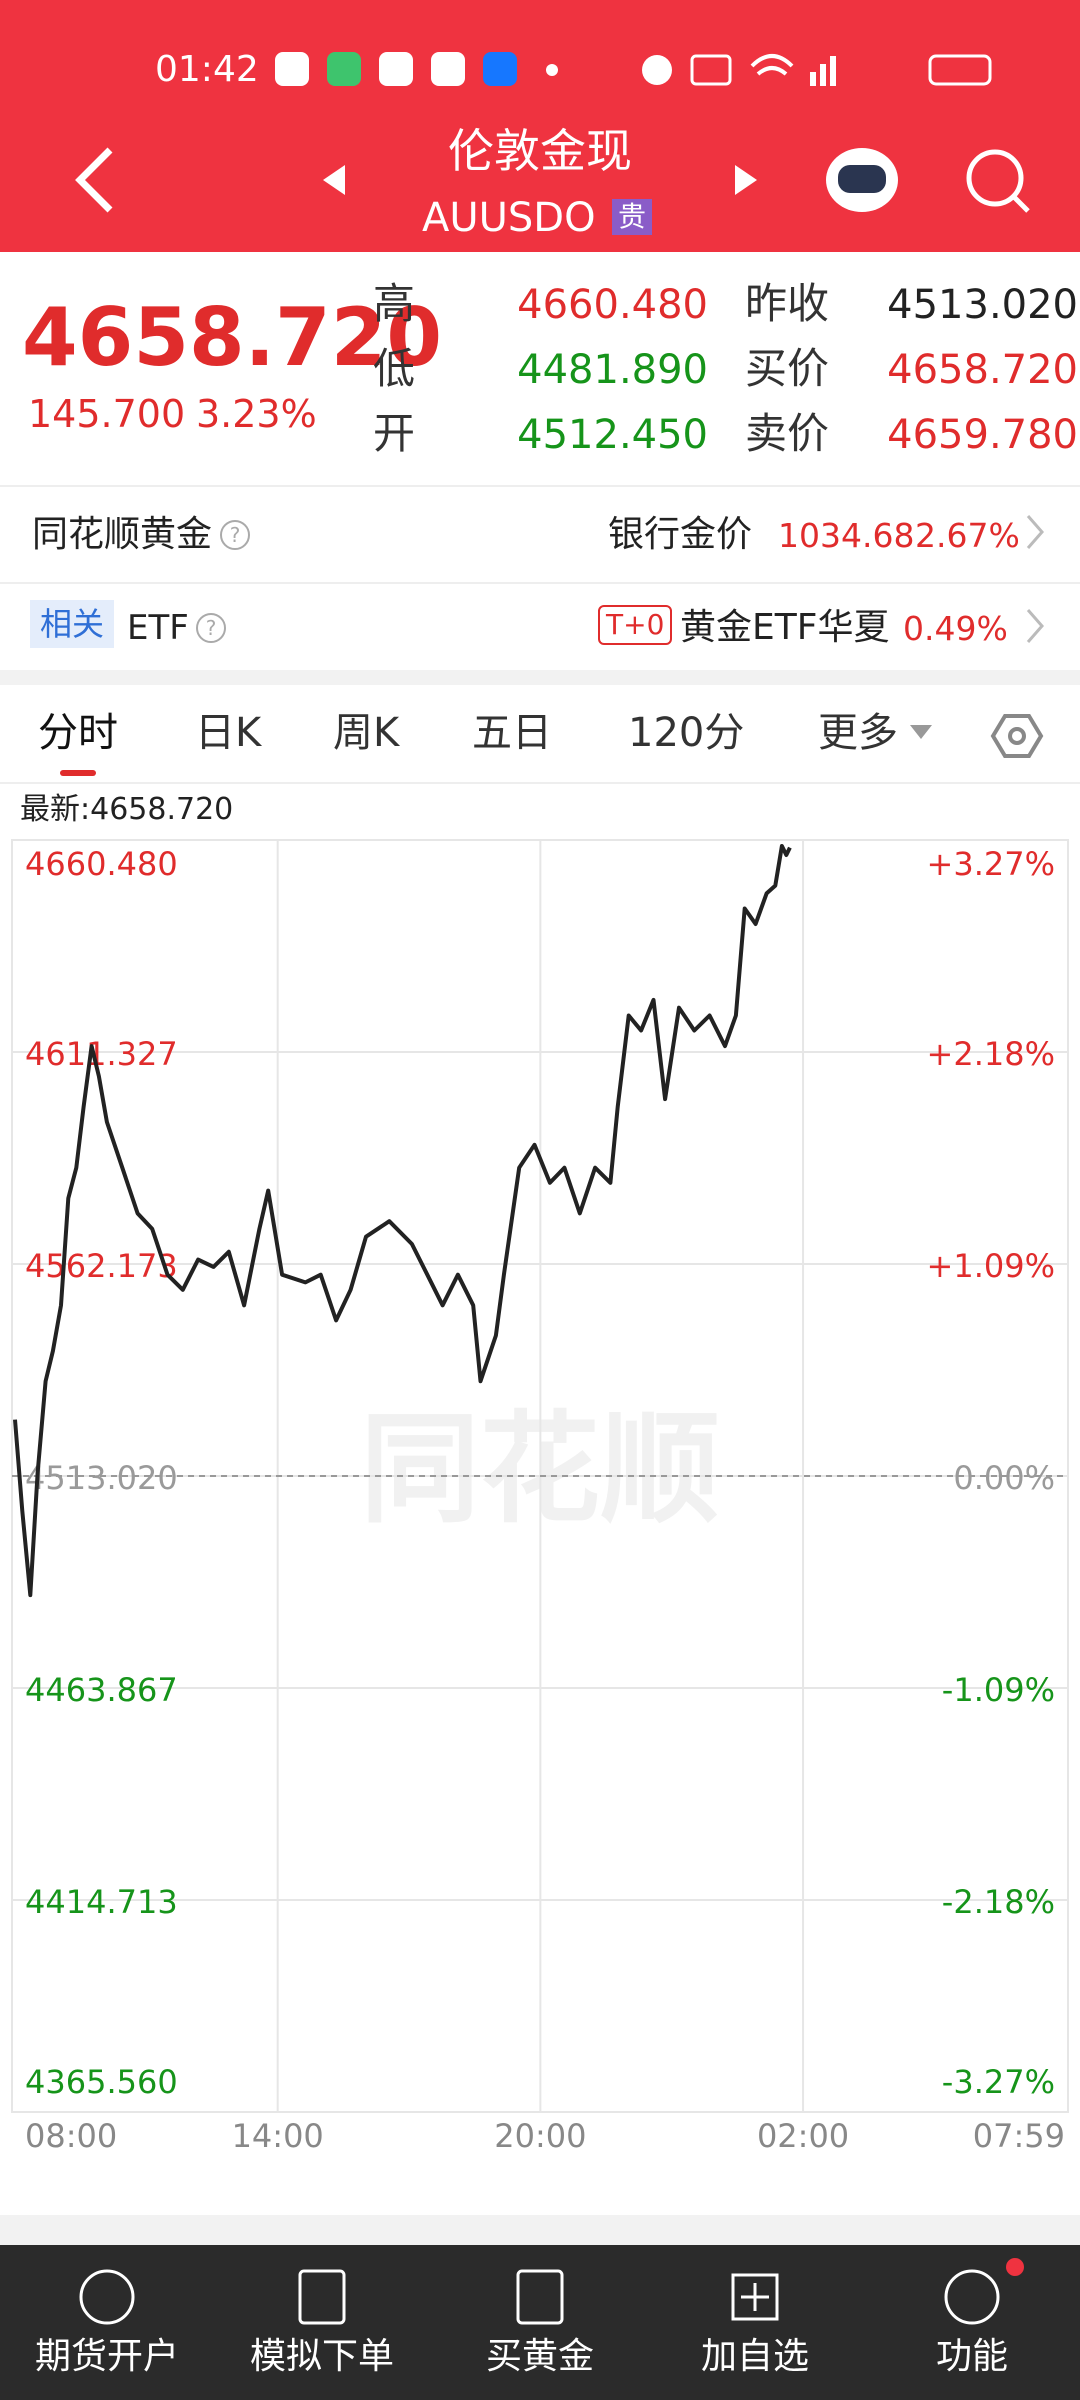 The image size is (1080, 2400). I want to click on plus, so click(755, 2297).